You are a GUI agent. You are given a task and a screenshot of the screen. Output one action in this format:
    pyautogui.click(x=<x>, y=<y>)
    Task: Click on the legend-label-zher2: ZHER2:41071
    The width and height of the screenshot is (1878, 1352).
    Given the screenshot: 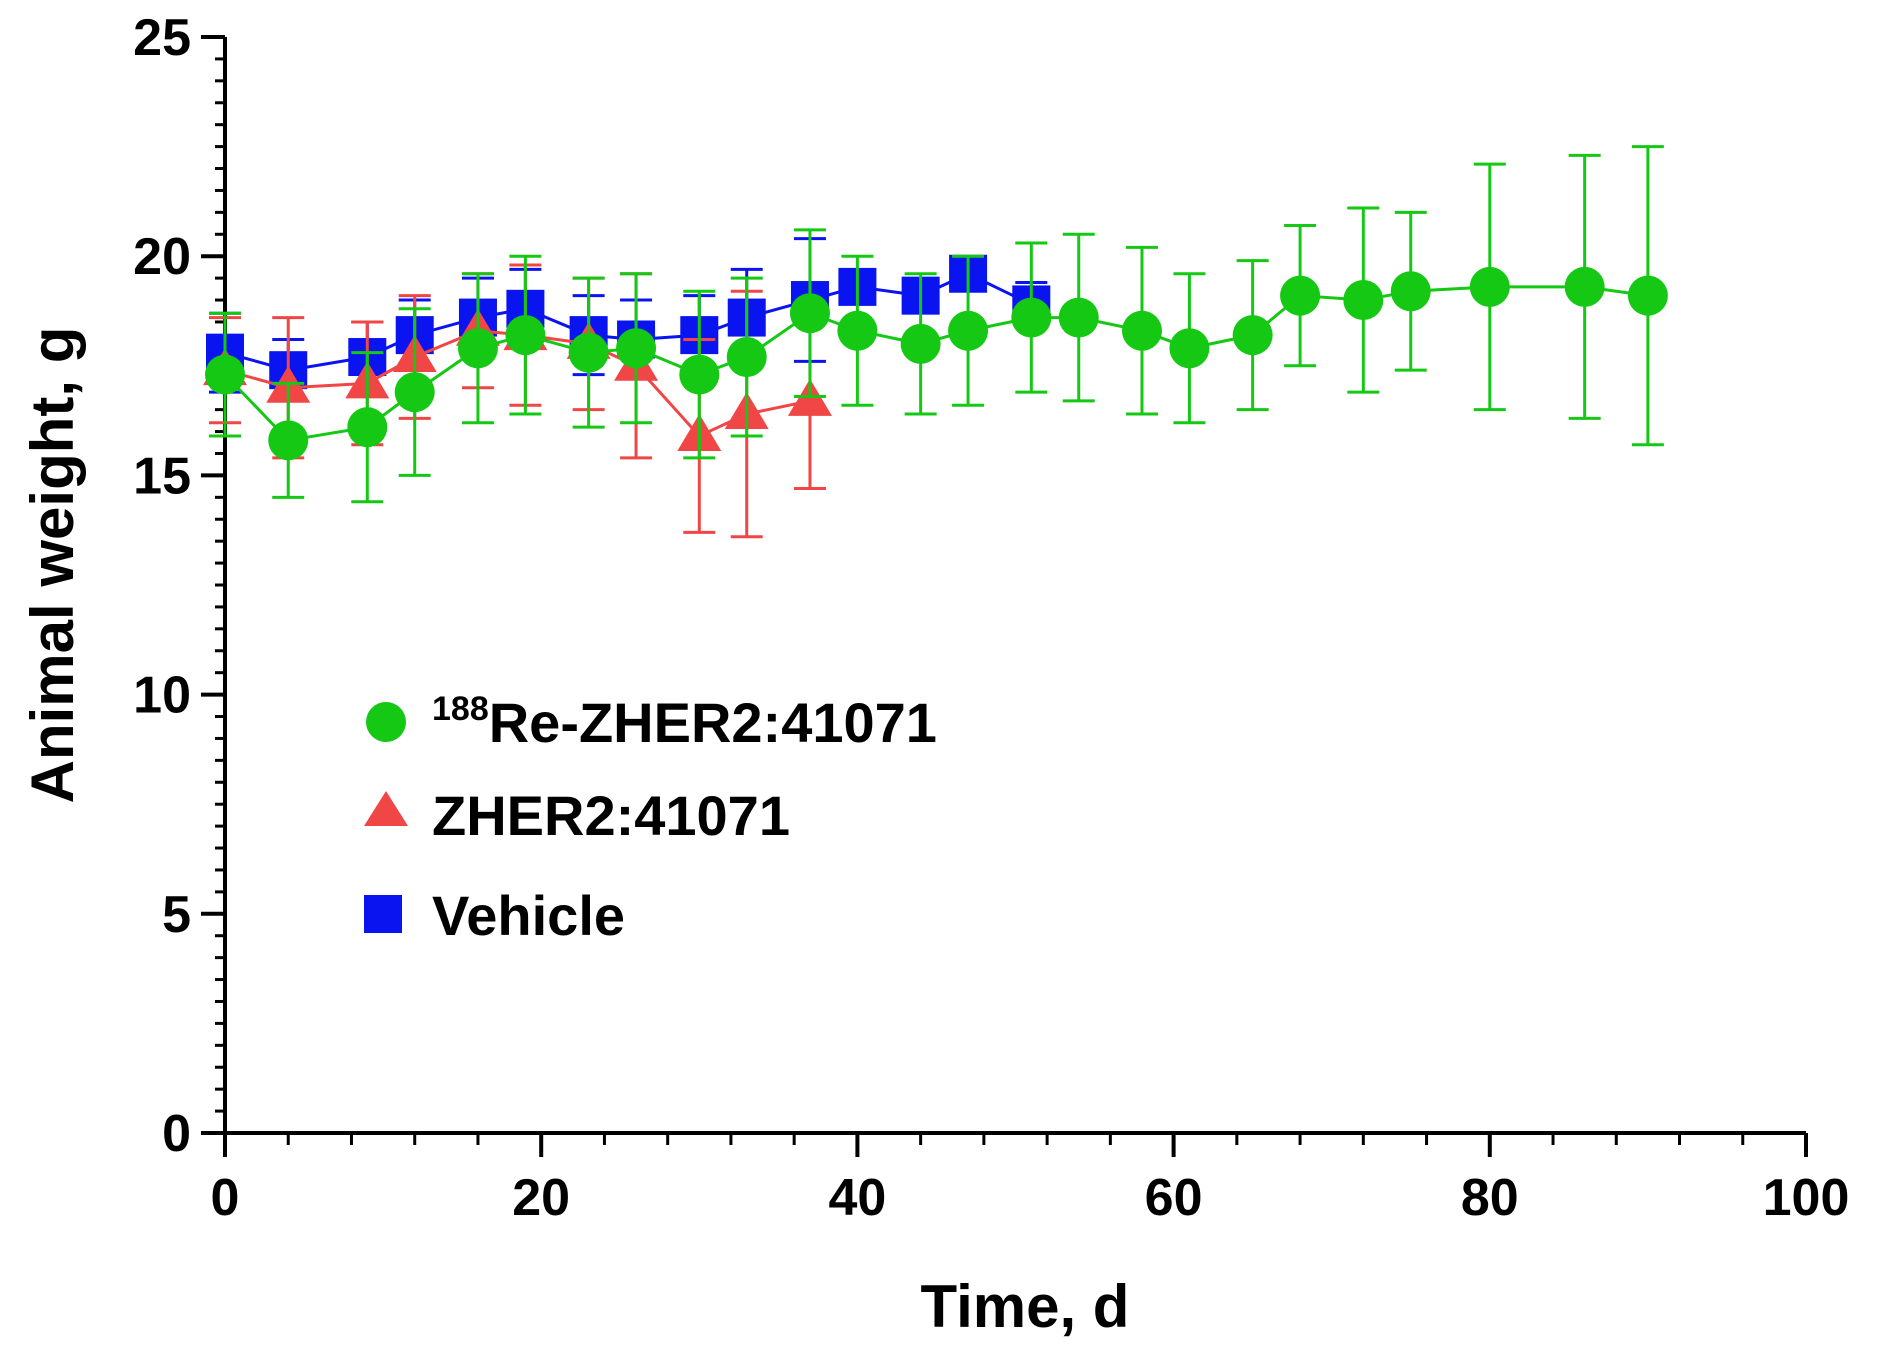 What is the action you would take?
    pyautogui.click(x=611, y=815)
    